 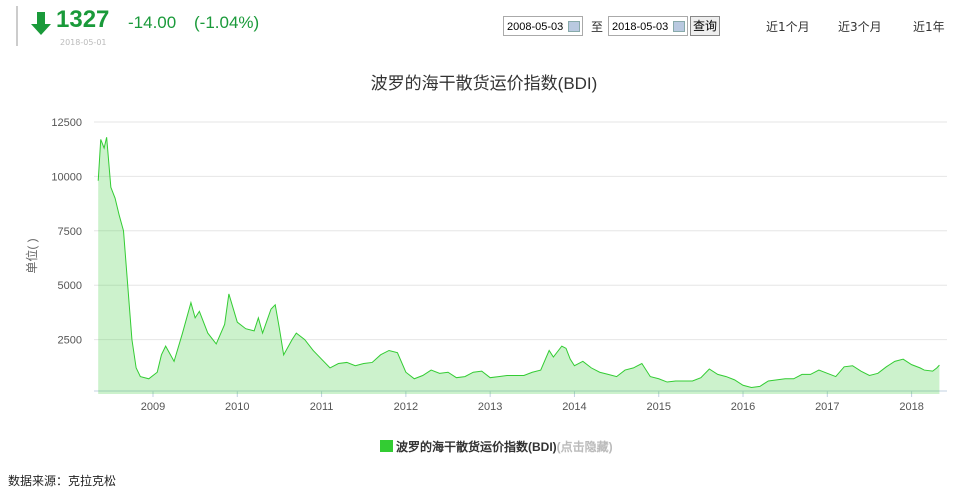 I want to click on x-tick-label: 2015, so click(x=658, y=407).